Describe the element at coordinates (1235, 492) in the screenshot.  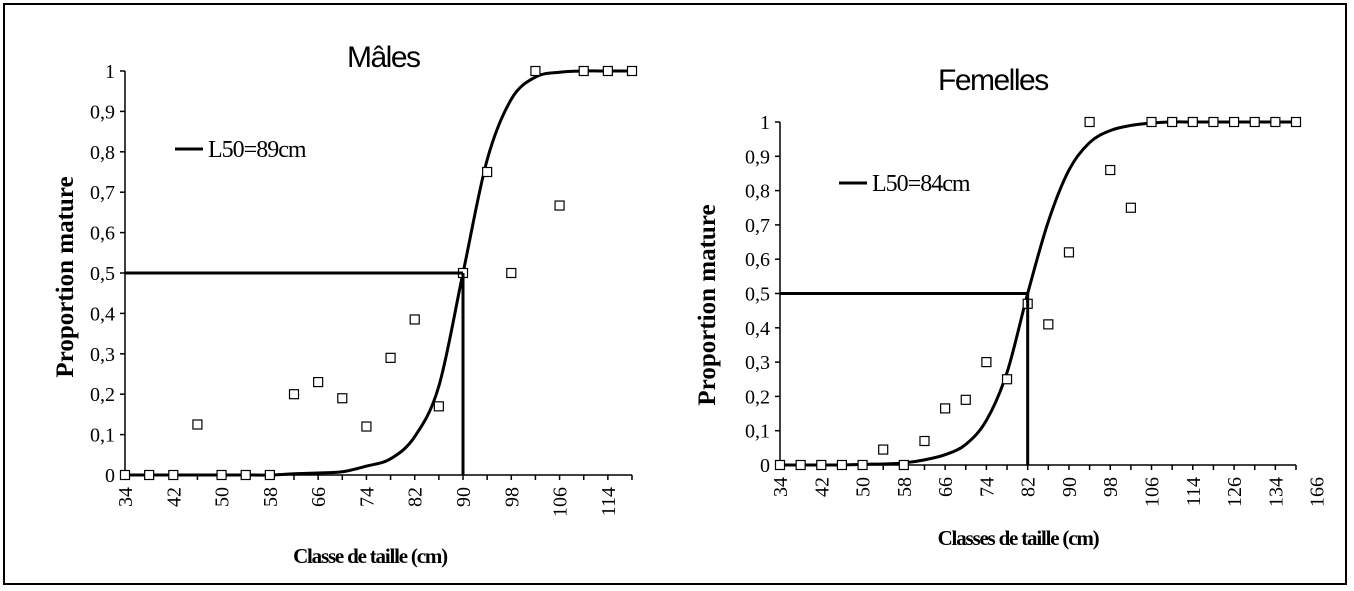
I see `x-tick-label: 126` at that location.